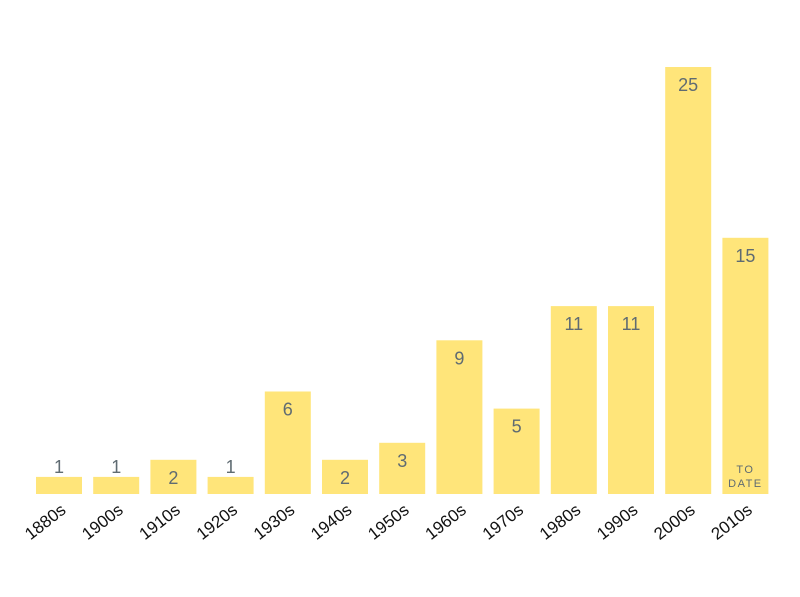  I want to click on x-tick-label-2000s: 2000s, so click(674, 521).